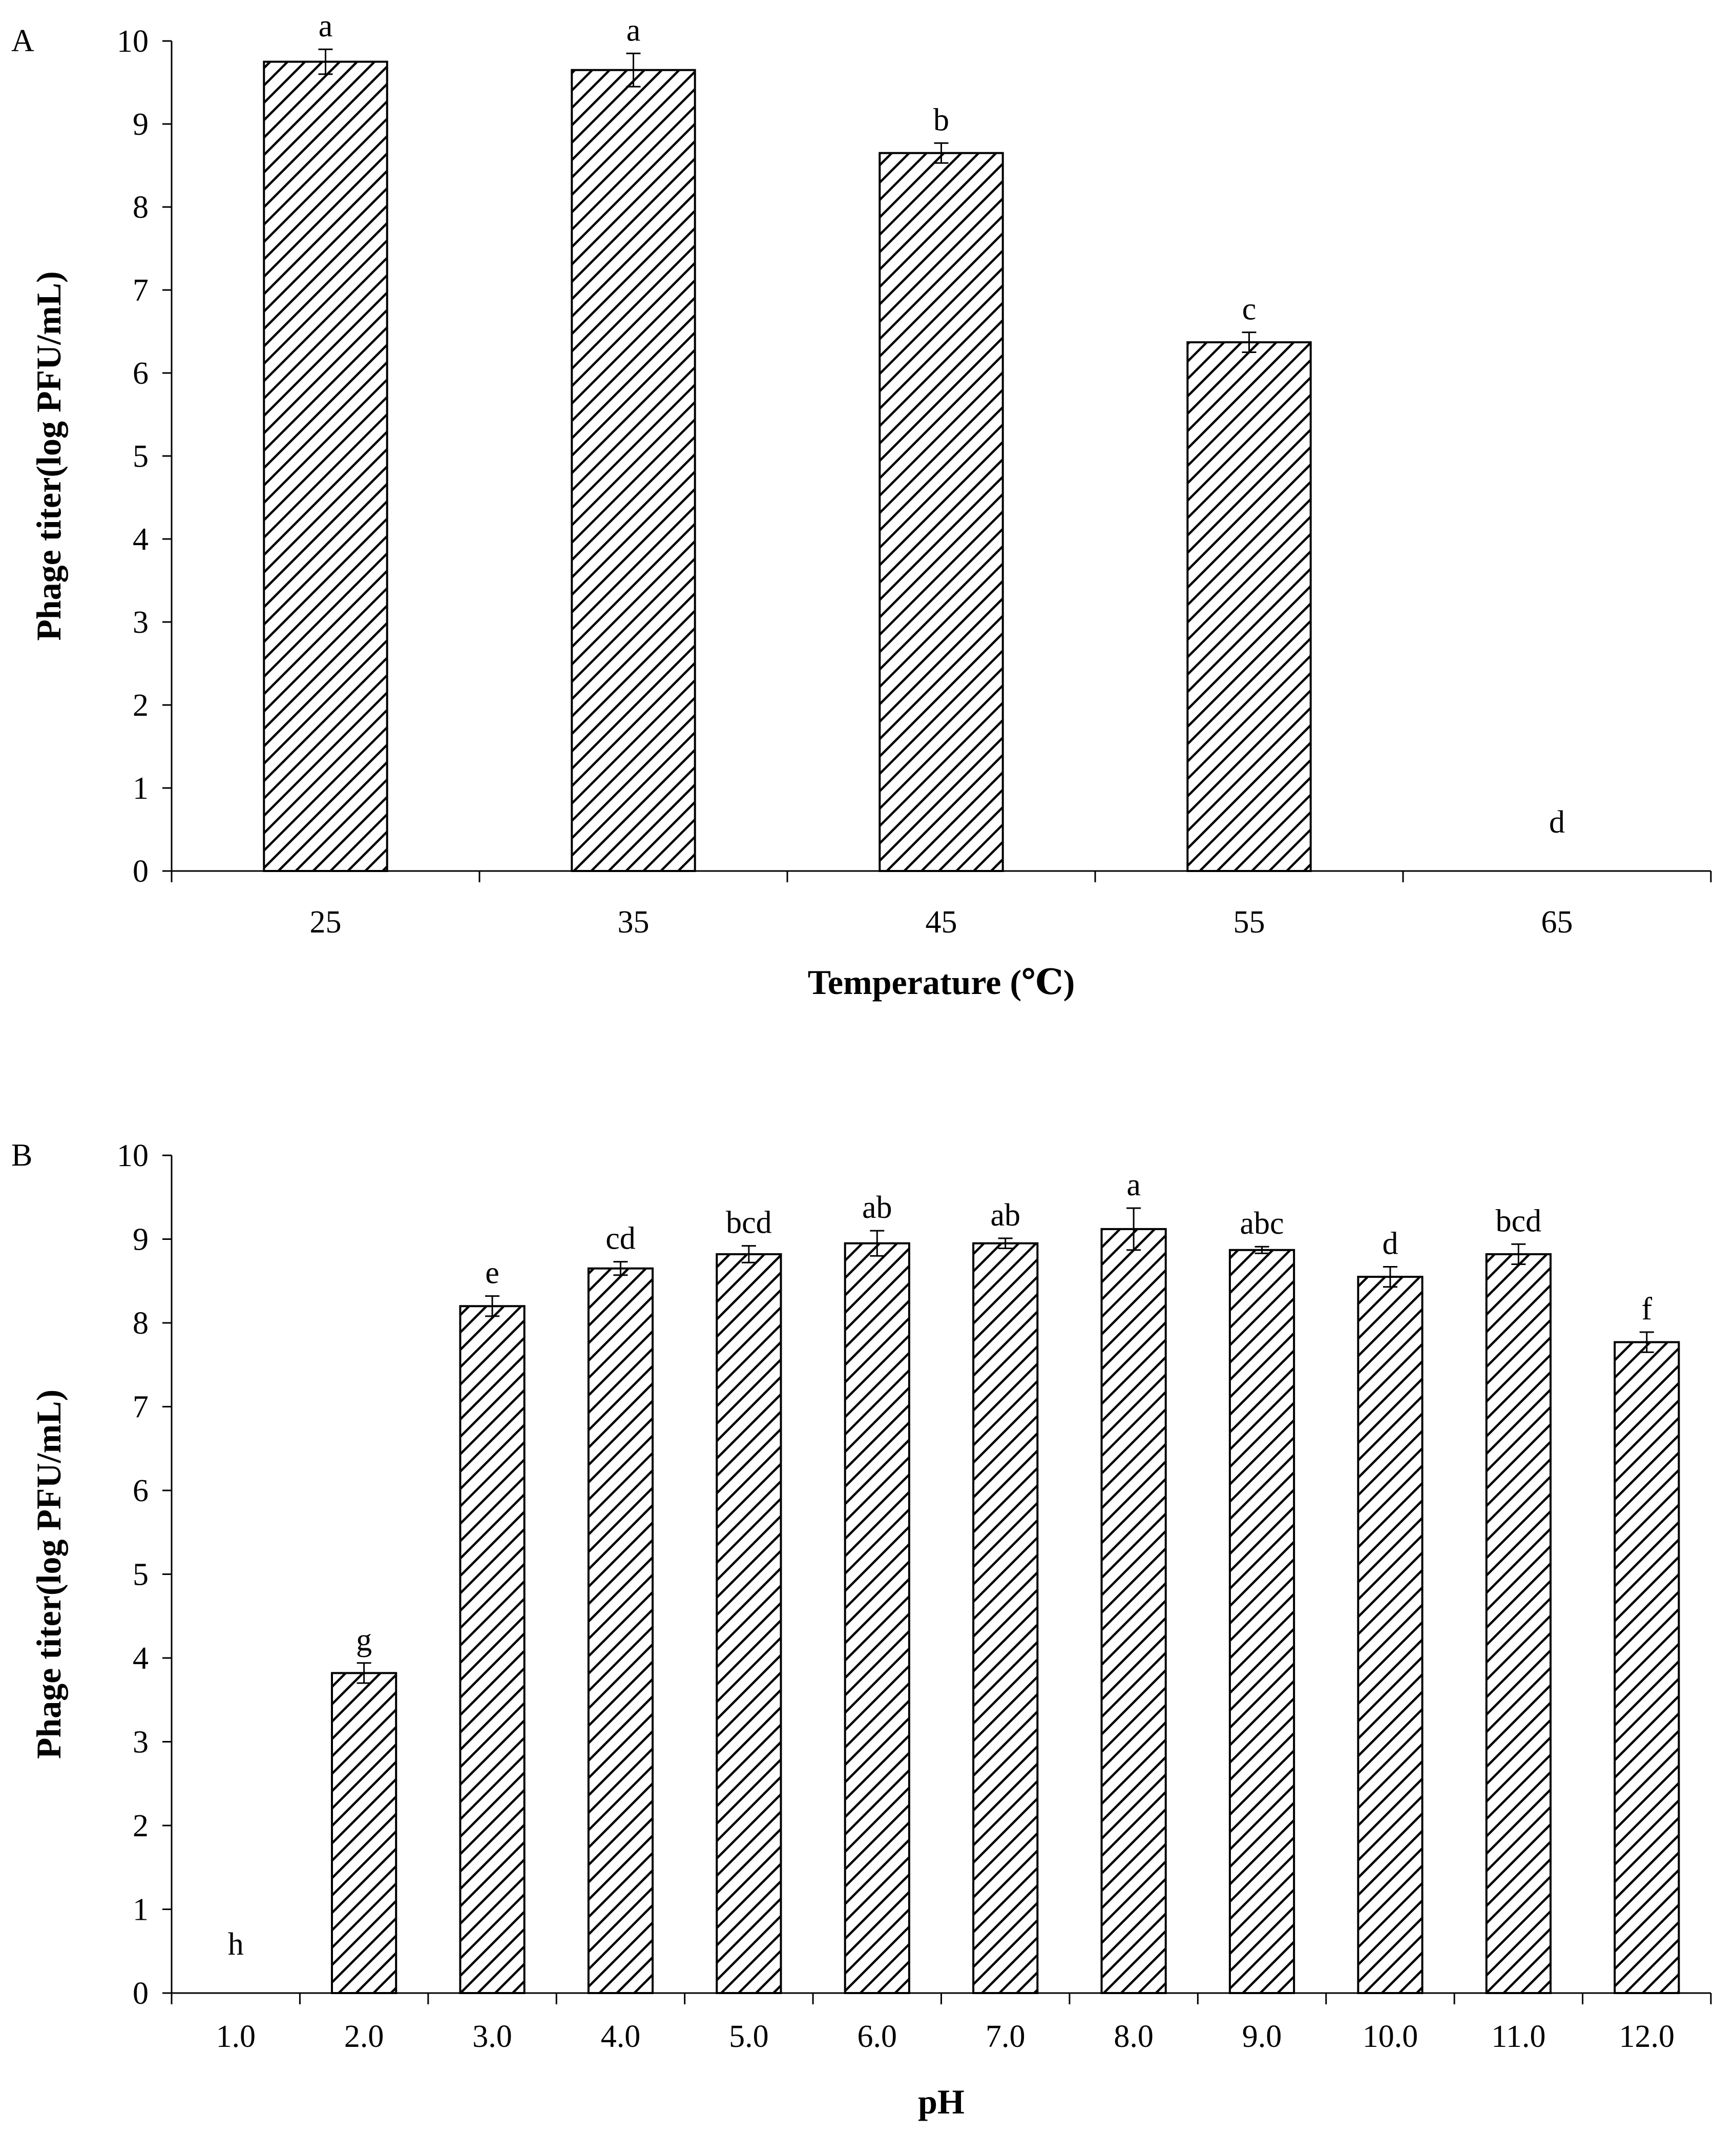 This screenshot has height=2136, width=1736. I want to click on significance-label: g, so click(364, 1640).